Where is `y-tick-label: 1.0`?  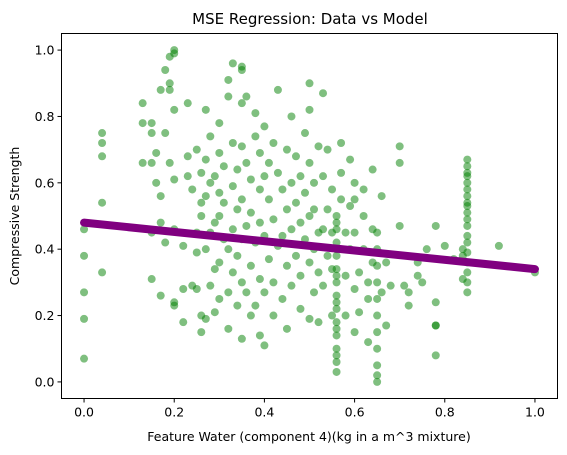
y-tick-label: 1.0 is located at coordinates (45, 50).